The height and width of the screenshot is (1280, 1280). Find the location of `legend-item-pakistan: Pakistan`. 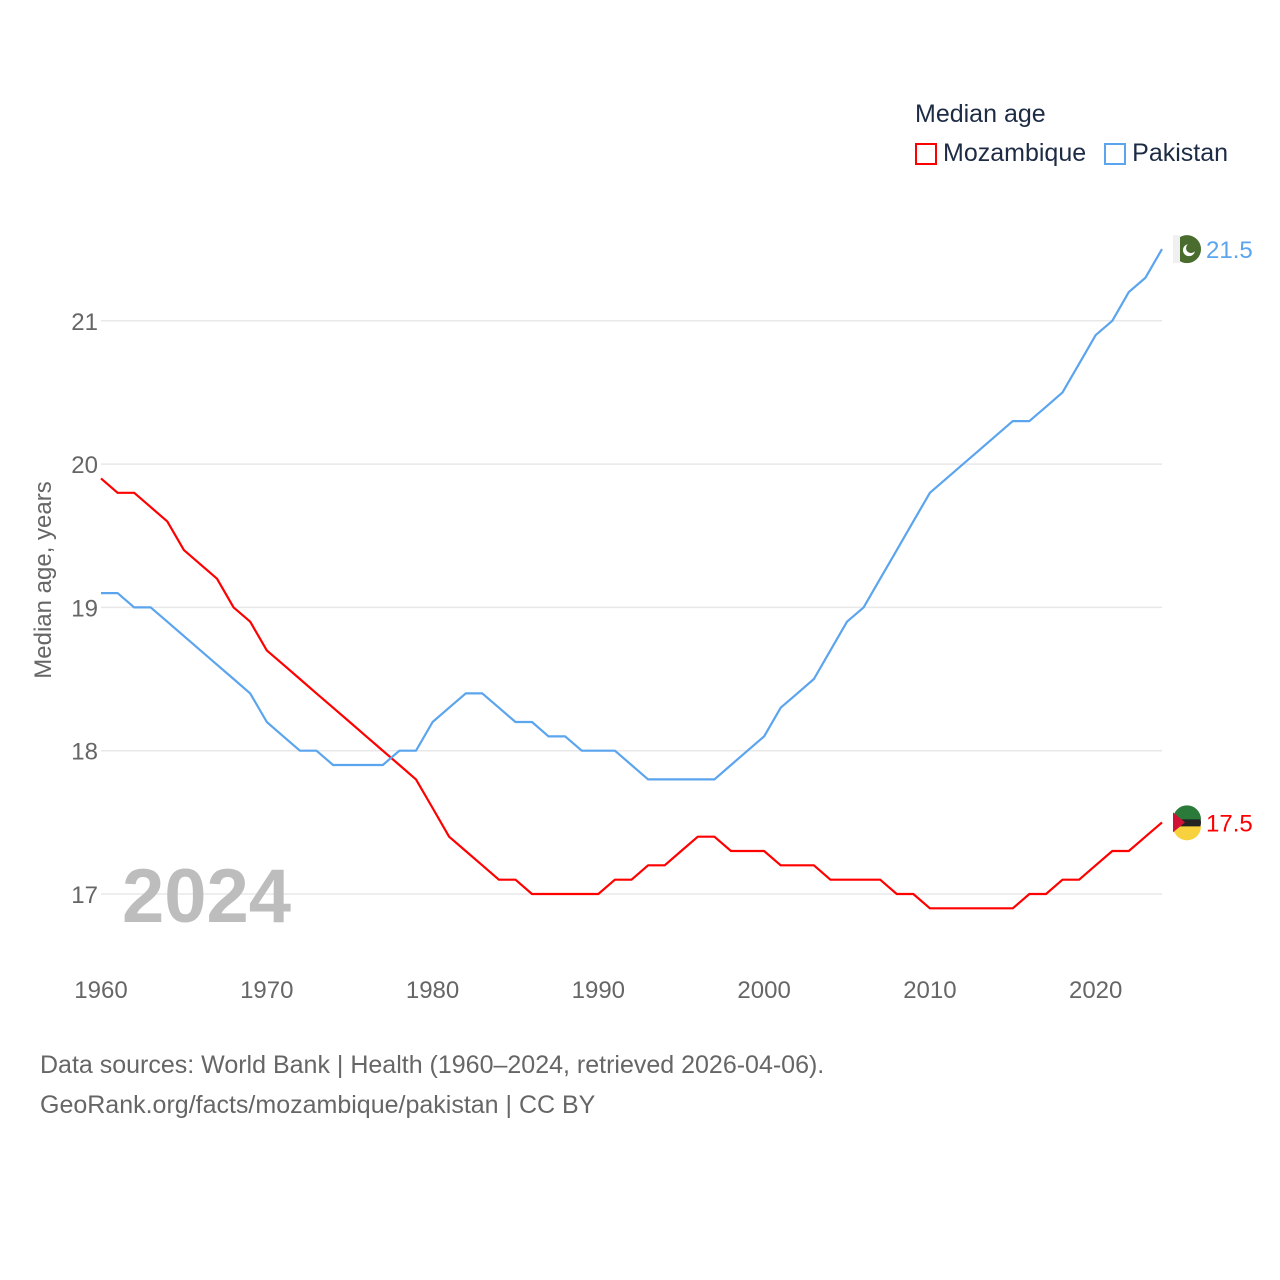

legend-item-pakistan: Pakistan is located at coordinates (1166, 153).